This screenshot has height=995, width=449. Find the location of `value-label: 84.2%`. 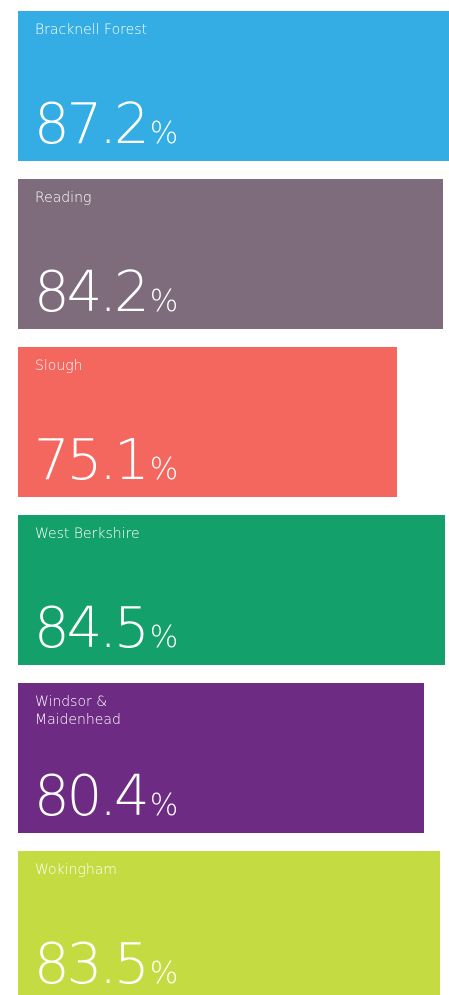

value-label: 84.2% is located at coordinates (106, 293).